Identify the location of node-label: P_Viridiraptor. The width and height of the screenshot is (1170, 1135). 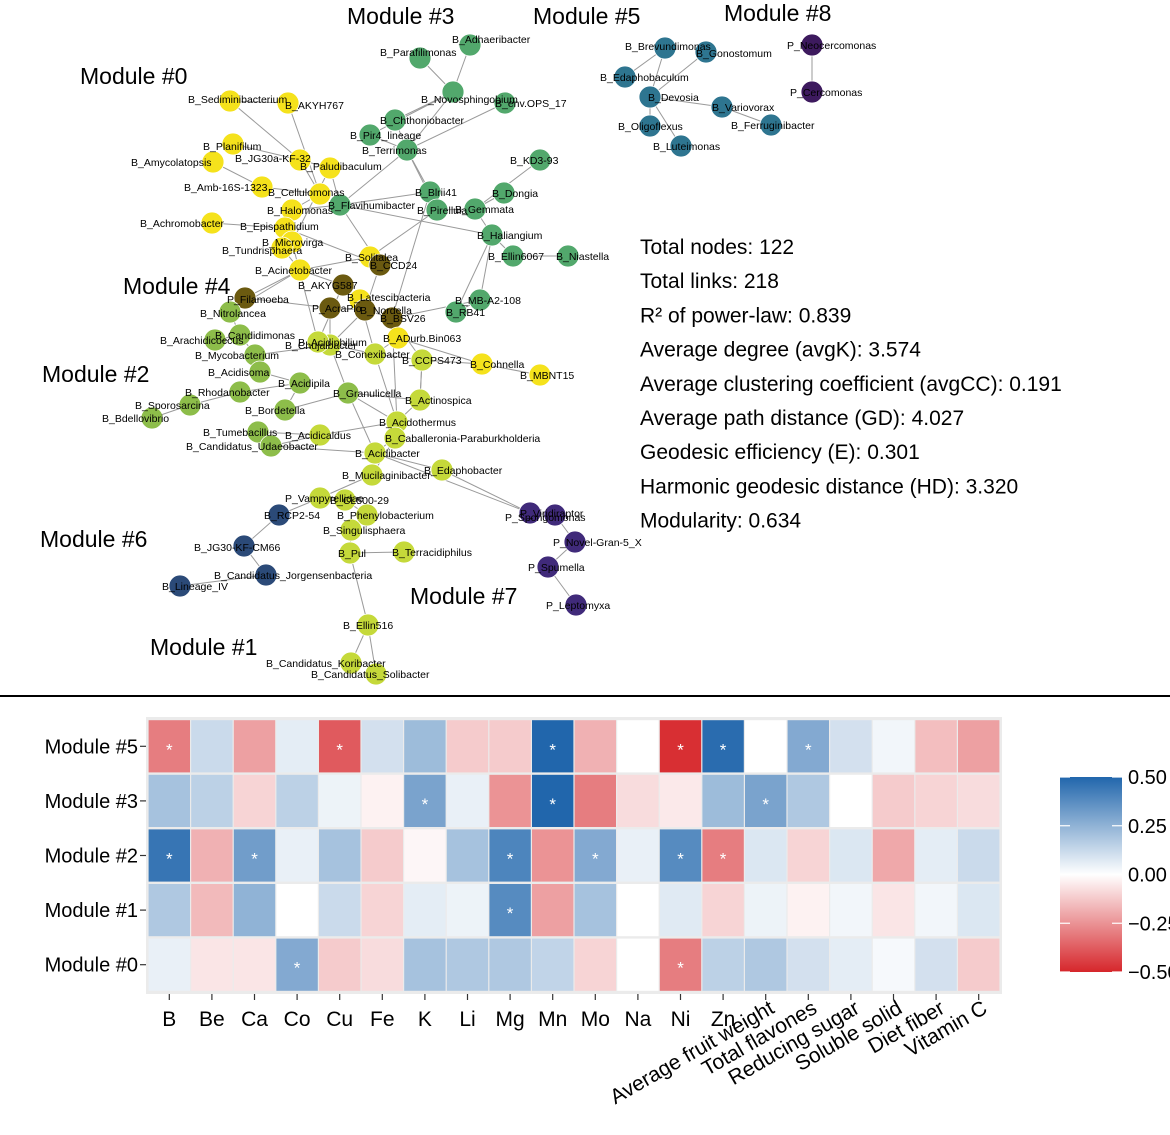
(552, 514).